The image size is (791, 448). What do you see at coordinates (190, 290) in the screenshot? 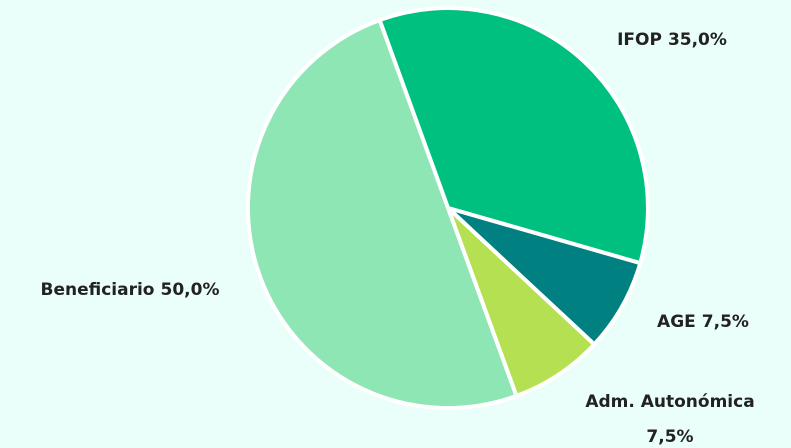
I see `slice-label-value: 50,0%` at bounding box center [190, 290].